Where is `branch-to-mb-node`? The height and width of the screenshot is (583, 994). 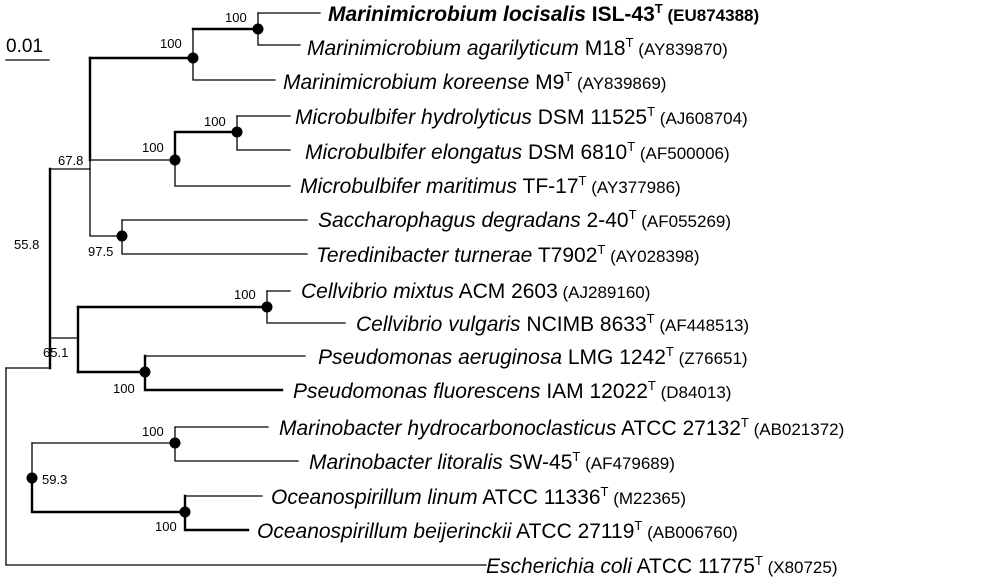
branch-to-mb-node is located at coordinates (206, 146).